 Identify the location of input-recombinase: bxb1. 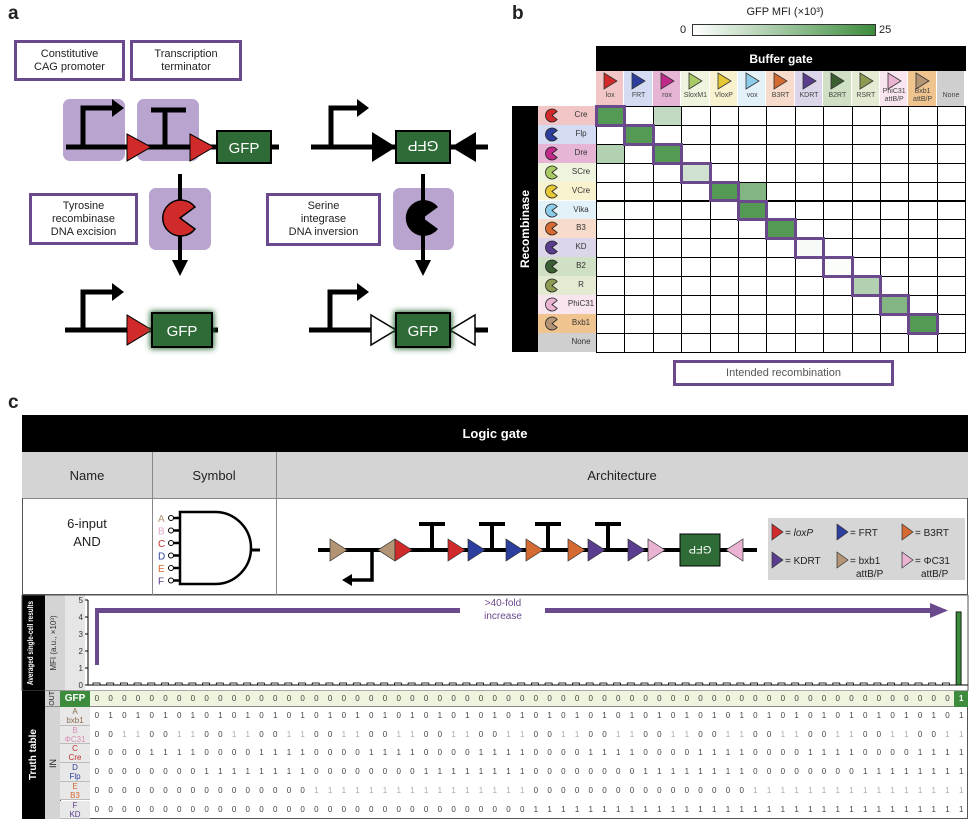
(75, 720).